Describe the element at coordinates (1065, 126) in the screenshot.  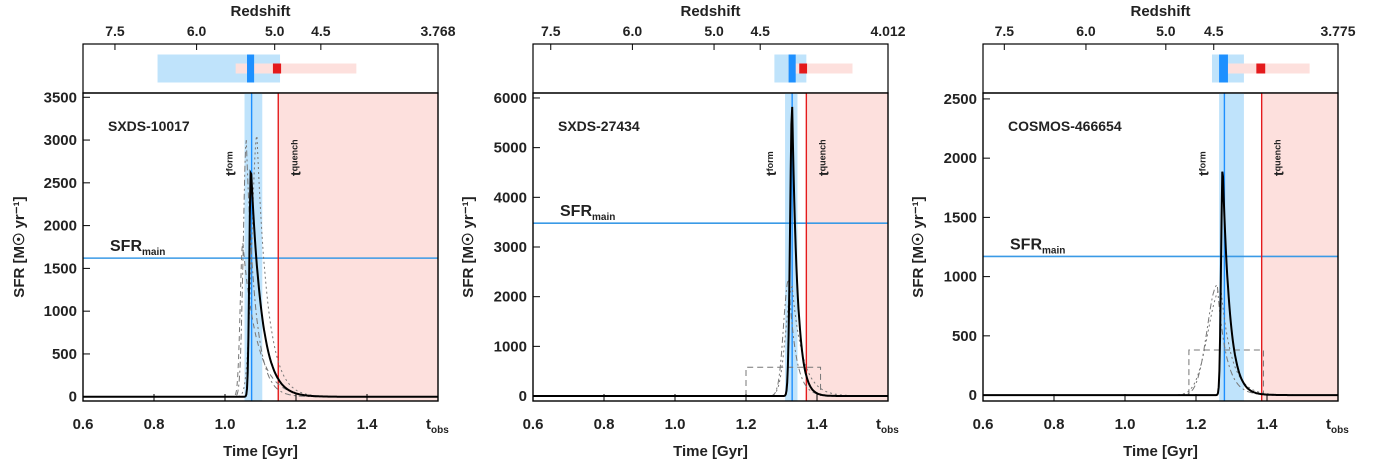
I see `panel-title: COSMOS-466654` at that location.